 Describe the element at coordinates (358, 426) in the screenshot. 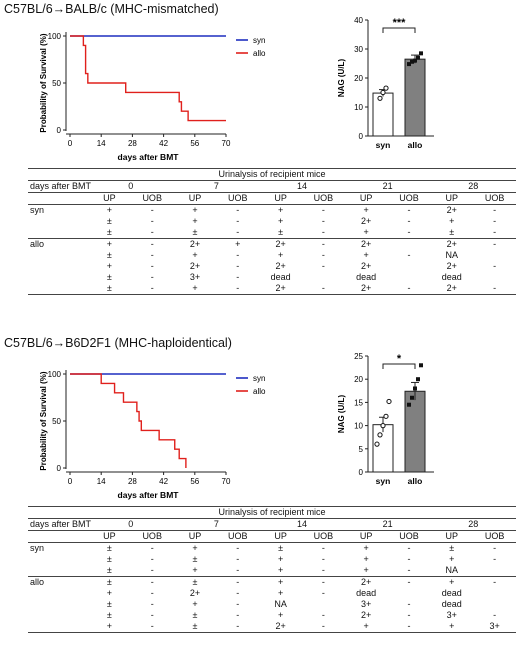

I see `y-tick-label: 10` at that location.